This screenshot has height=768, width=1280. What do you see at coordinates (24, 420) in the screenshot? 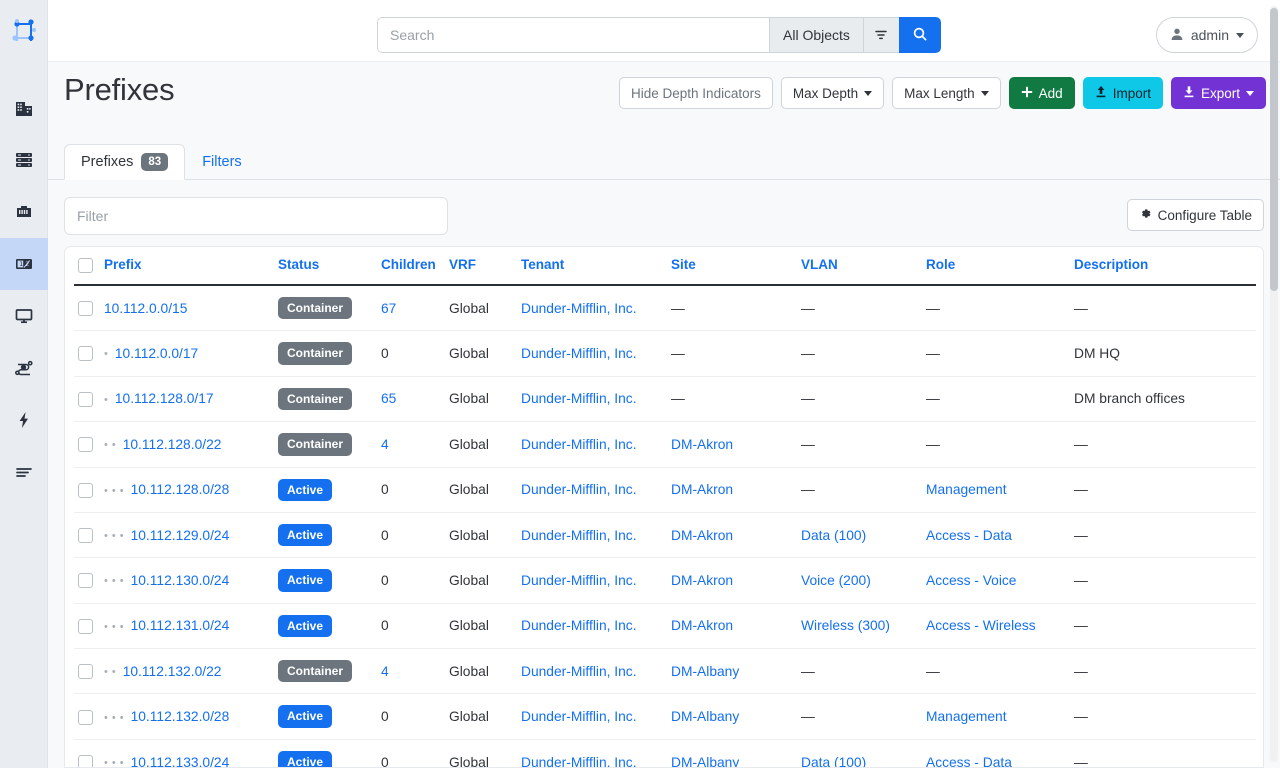
I see `sidebar-item-power` at bounding box center [24, 420].